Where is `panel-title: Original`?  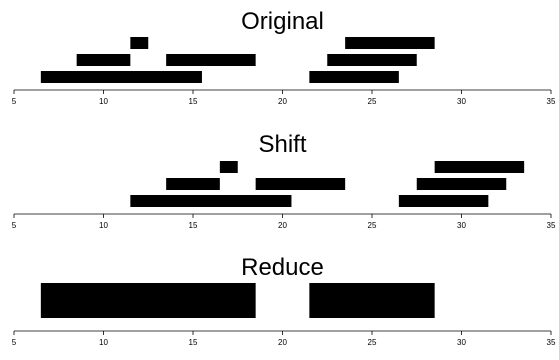 panel-title: Original is located at coordinates (282, 21).